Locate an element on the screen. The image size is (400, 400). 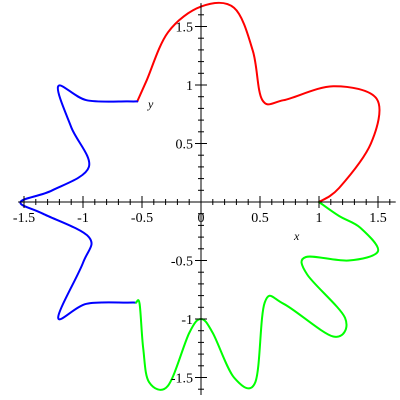
x-tick-label: 0.5 is located at coordinates (260, 218).